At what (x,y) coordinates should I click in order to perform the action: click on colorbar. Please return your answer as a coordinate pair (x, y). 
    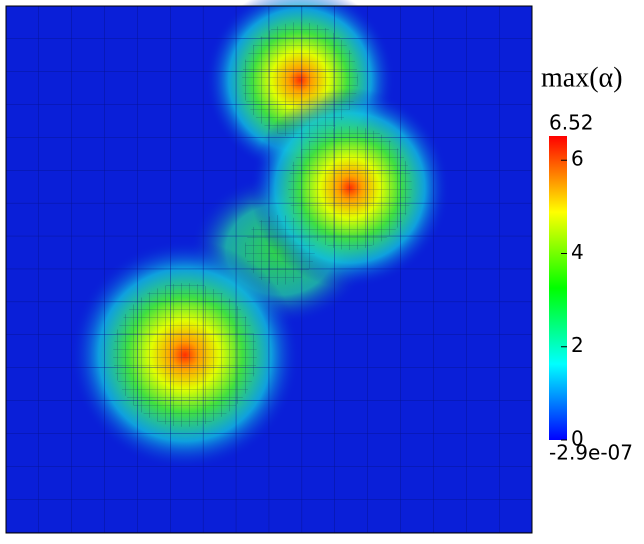
    Looking at the image, I should click on (558, 288).